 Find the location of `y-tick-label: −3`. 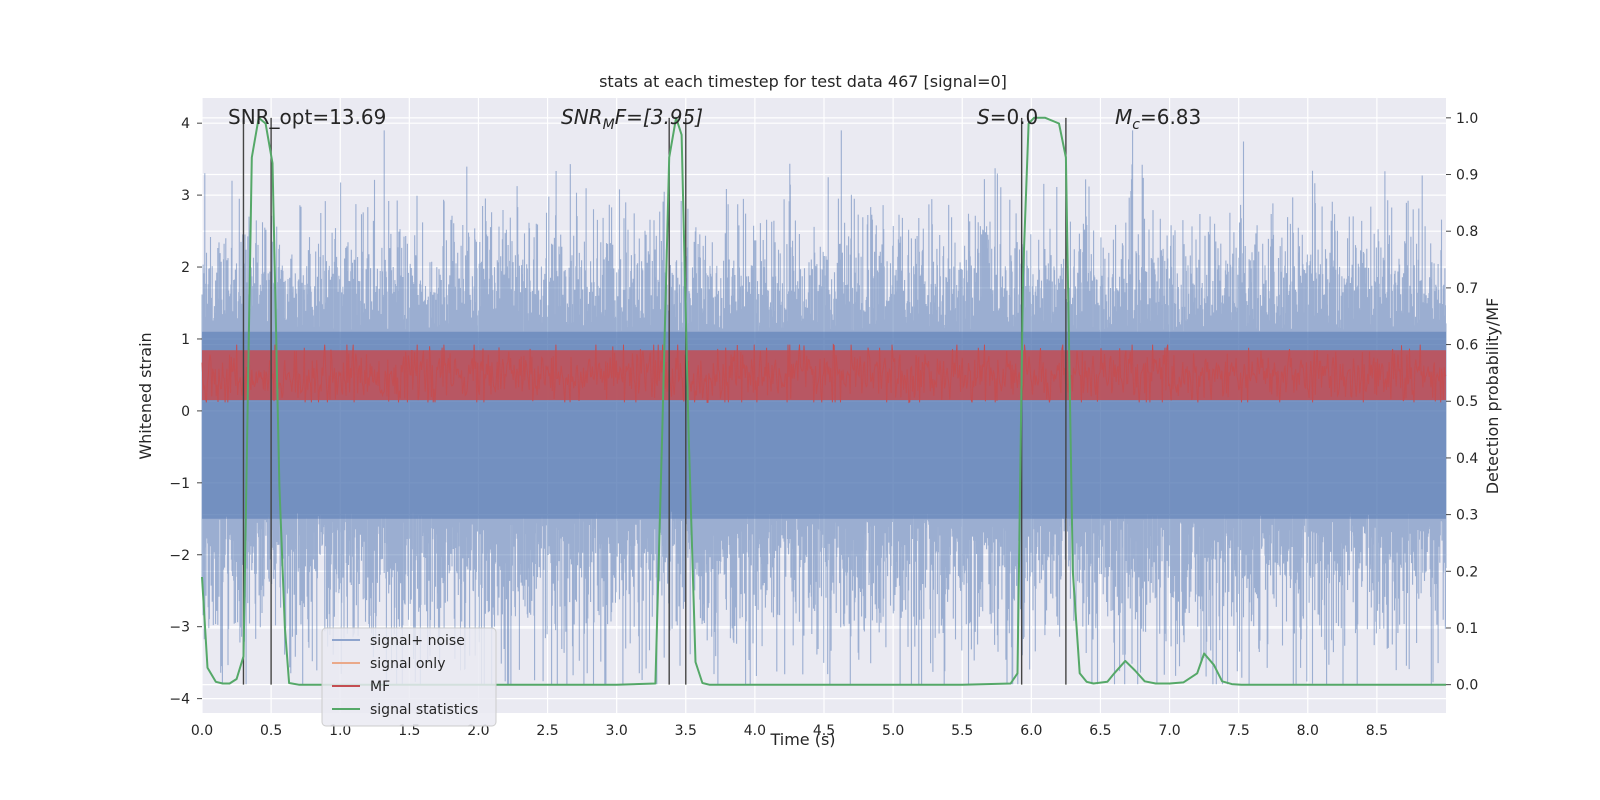

y-tick-label: −3 is located at coordinates (179, 628).